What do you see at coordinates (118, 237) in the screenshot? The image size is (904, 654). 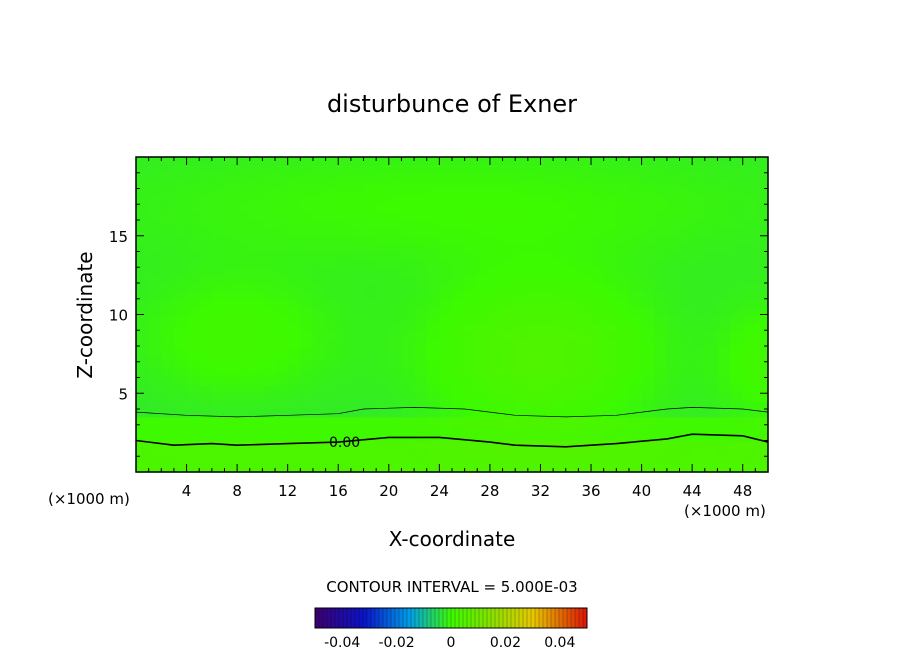 I see `y-tick-label: 15` at bounding box center [118, 237].